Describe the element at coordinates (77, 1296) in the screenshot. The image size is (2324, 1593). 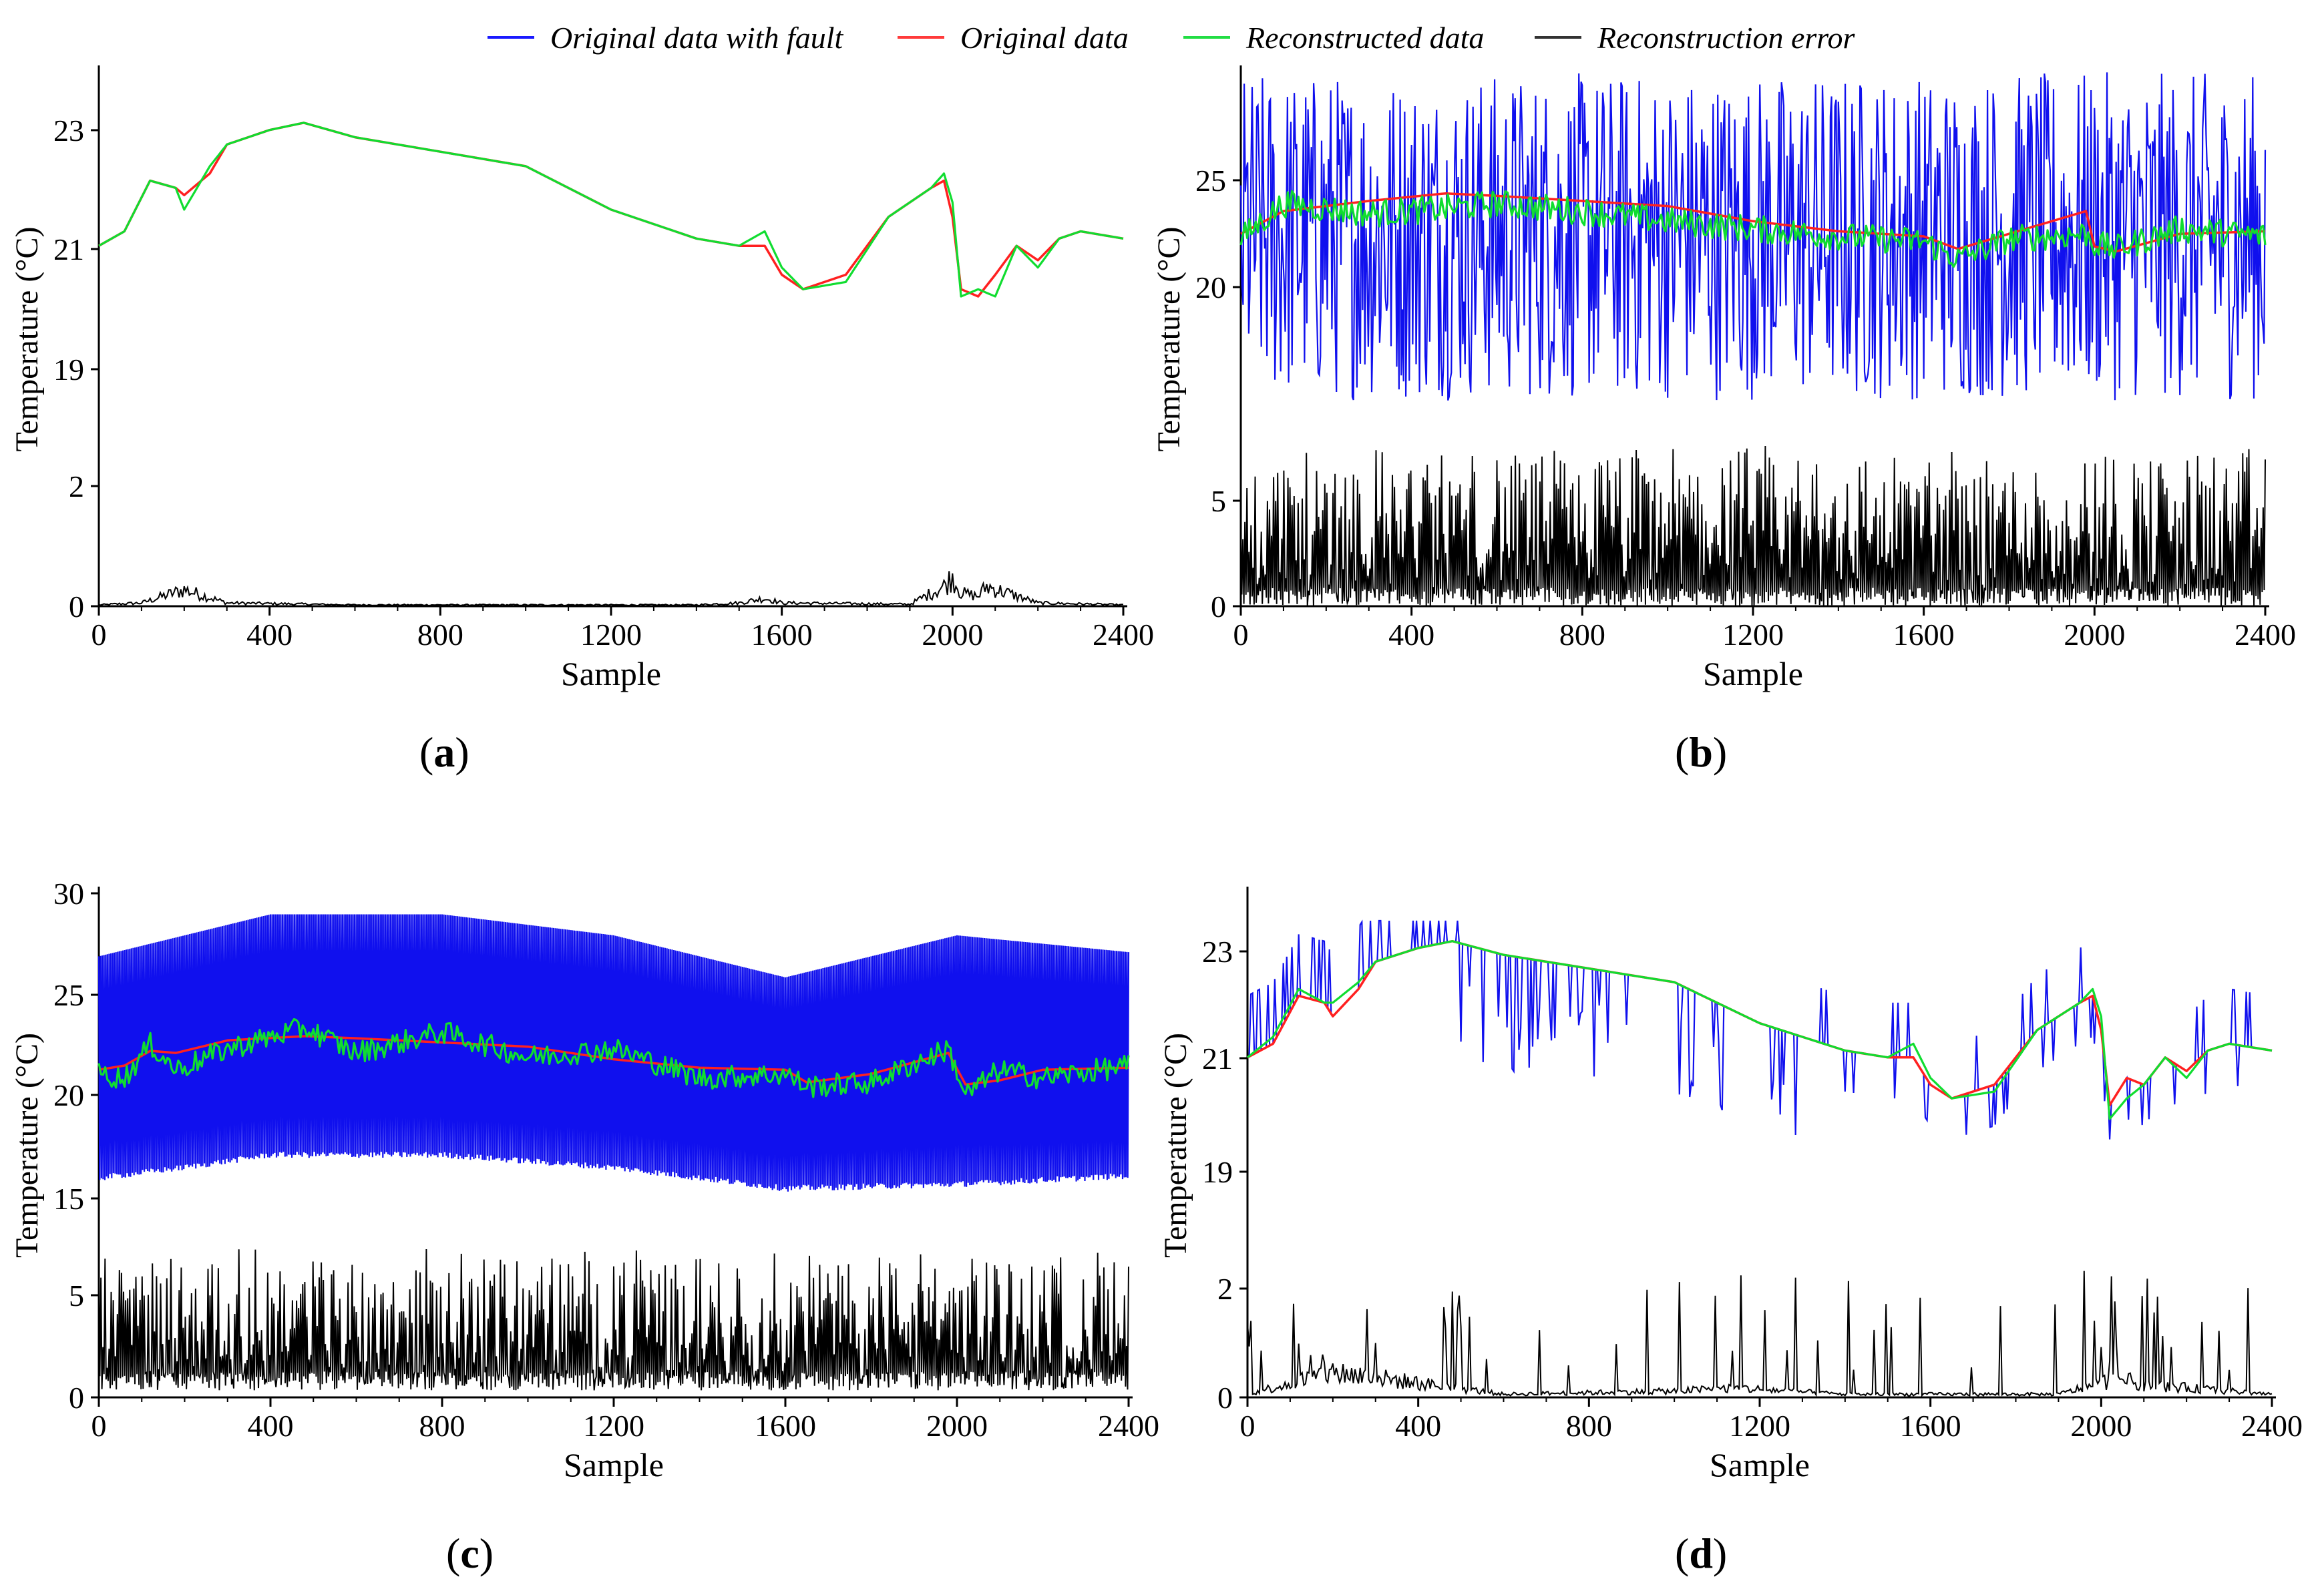
I see `y-tick-label-c-5: 5` at that location.